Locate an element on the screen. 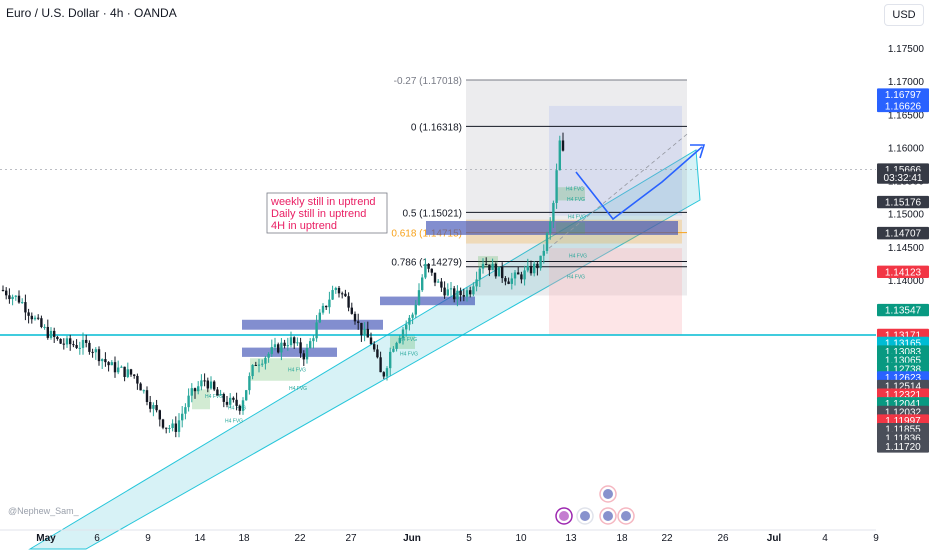  symbol-title: Euro / U.S. Dollar · 4h · OANDA is located at coordinates (91, 13).